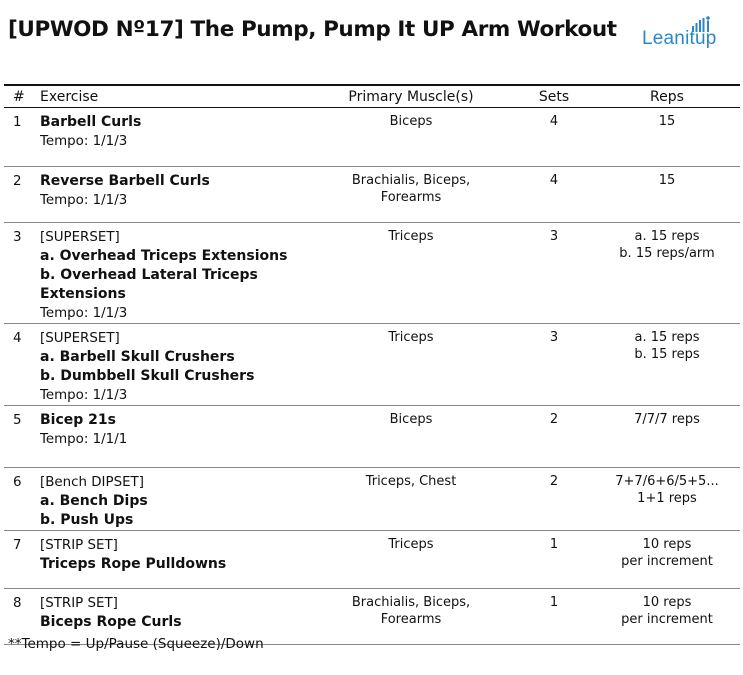 This screenshot has width=743, height=675. Describe the element at coordinates (78, 420) in the screenshot. I see `exercise-name: Bicep 21s` at that location.